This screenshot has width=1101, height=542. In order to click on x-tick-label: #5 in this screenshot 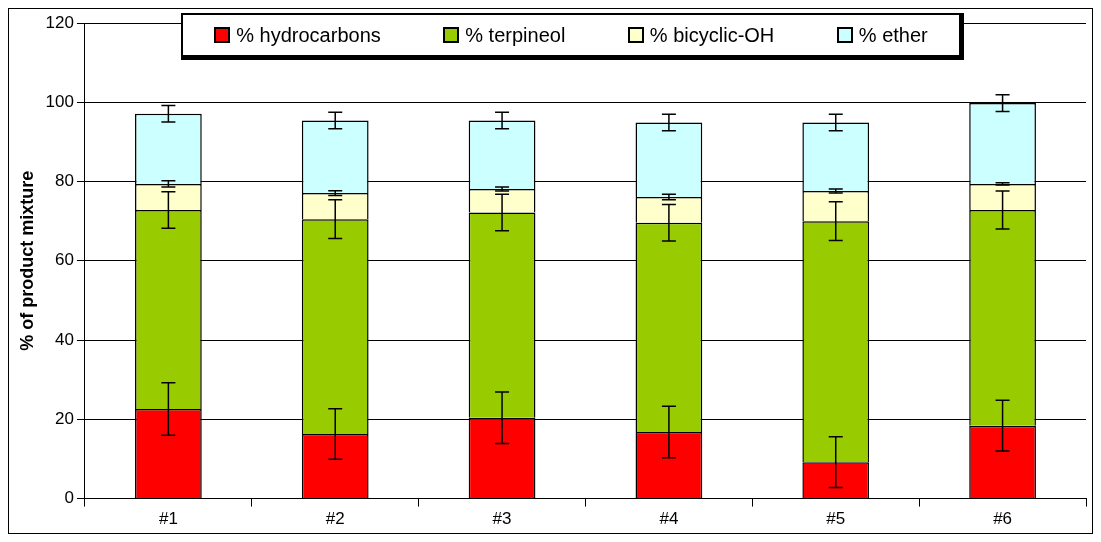, I will do `click(836, 519)`.